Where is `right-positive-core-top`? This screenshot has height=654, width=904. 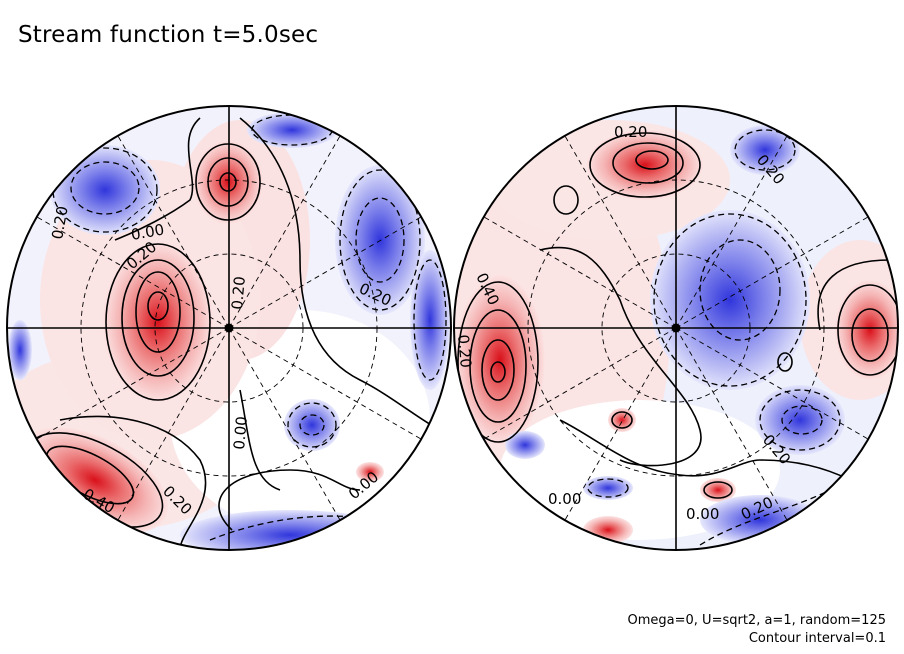 right-positive-core-top is located at coordinates (645, 165).